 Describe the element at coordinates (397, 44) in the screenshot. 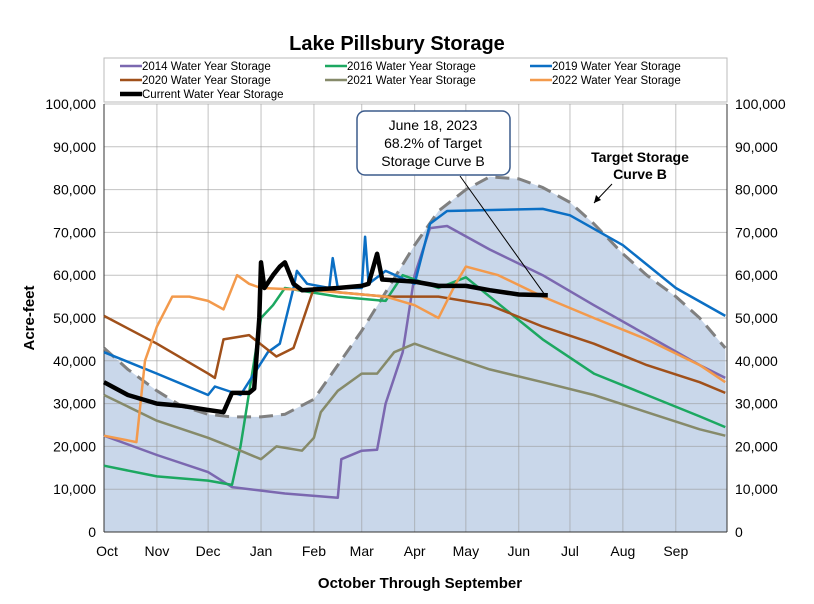

I see `chart-title: Lake Pillsbury Storage` at that location.